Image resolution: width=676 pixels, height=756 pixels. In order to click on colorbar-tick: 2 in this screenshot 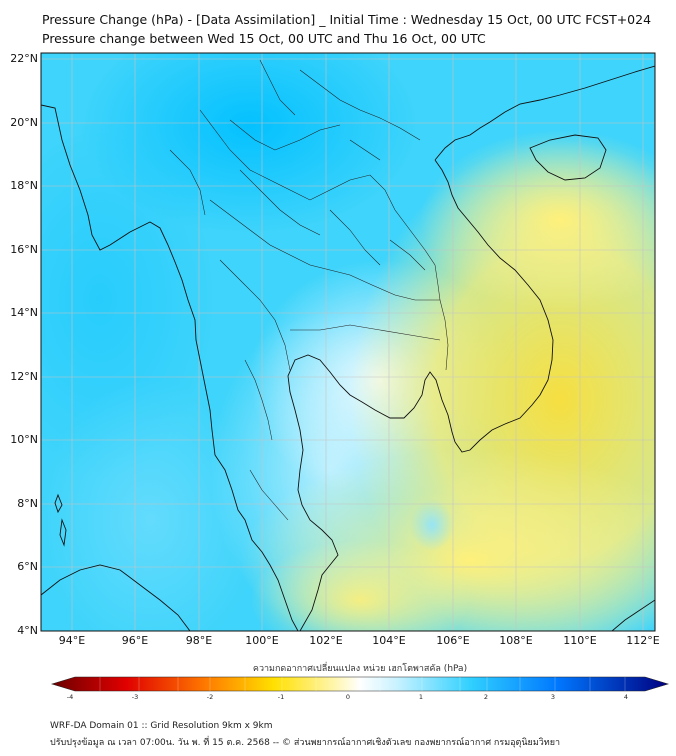, I will do `click(486, 697)`.